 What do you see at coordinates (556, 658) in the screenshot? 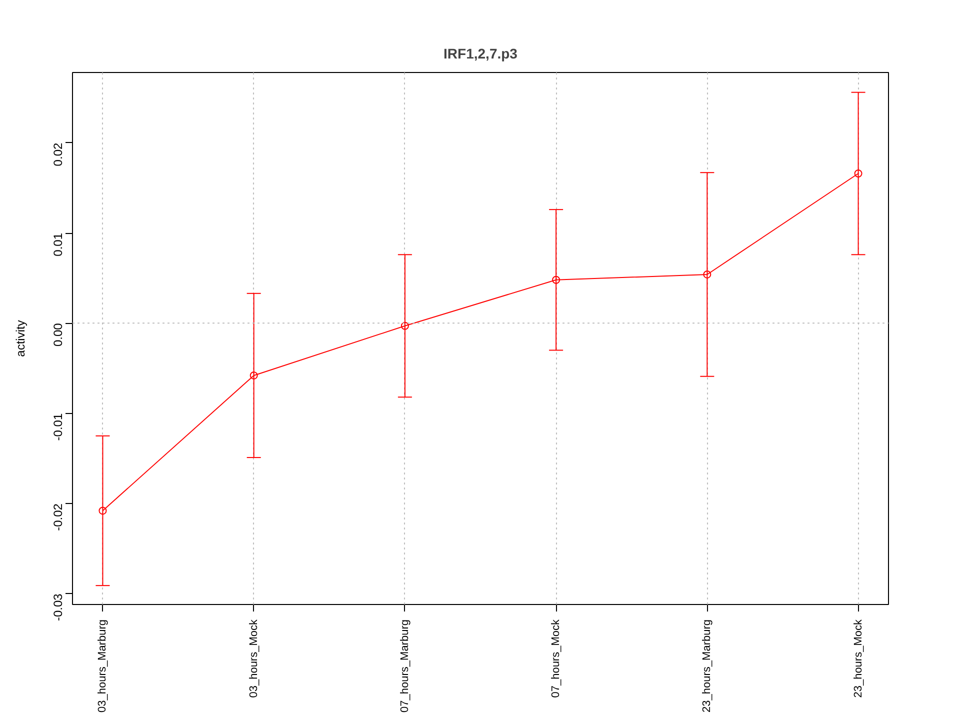
I see `x-tick-label: 07_hours_Mock` at bounding box center [556, 658].